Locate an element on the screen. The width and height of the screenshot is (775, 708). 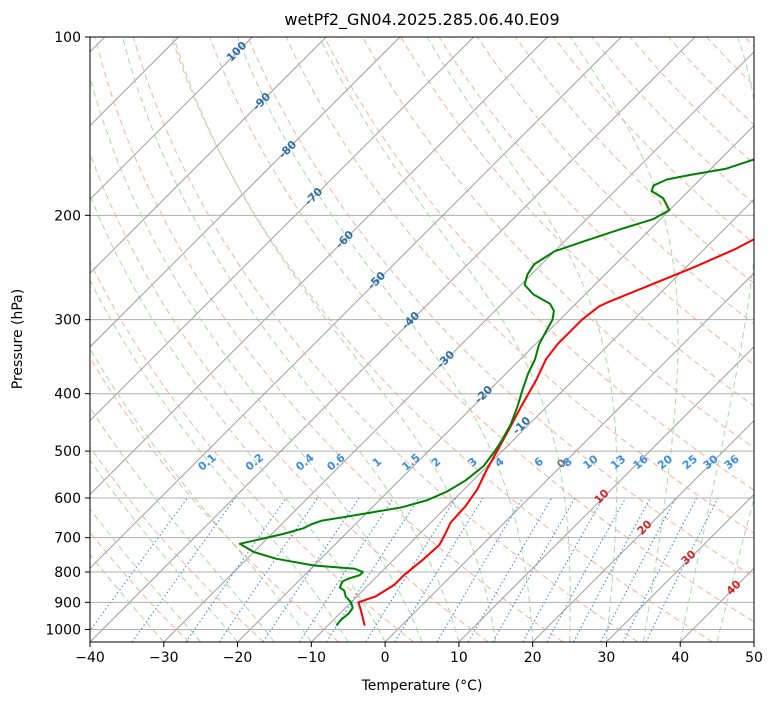
moist-adiabat-label: 30 is located at coordinates (689, 557).